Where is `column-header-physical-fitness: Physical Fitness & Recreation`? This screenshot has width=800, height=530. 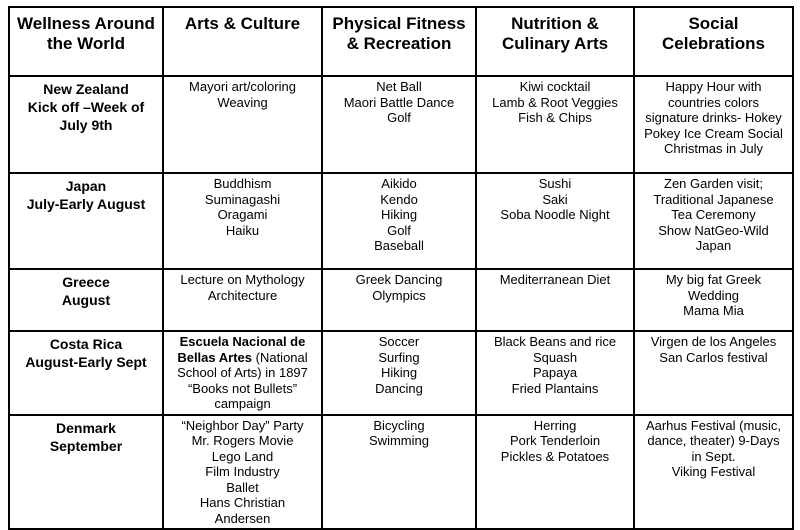 column-header-physical-fitness: Physical Fitness & Recreation is located at coordinates (399, 41).